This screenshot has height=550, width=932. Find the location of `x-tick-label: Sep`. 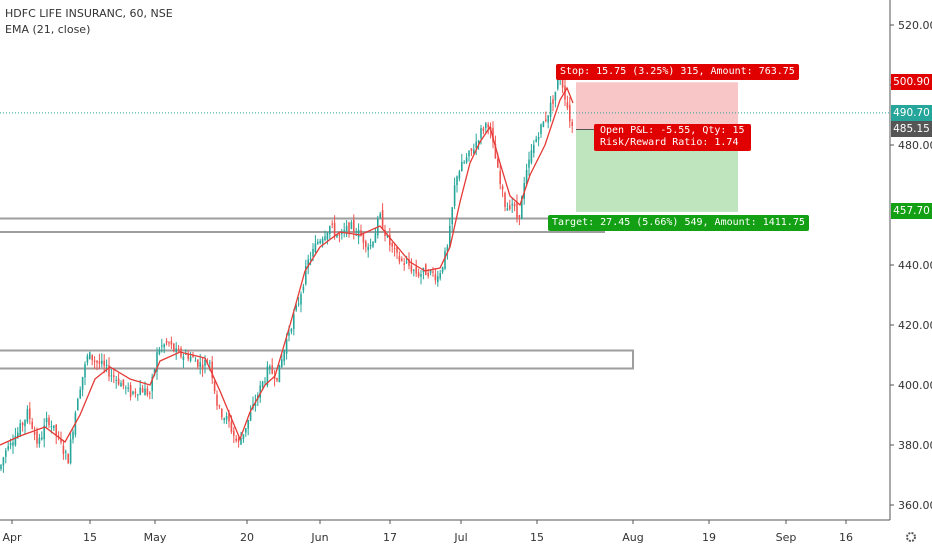

x-tick-label: Sep is located at coordinates (786, 537).